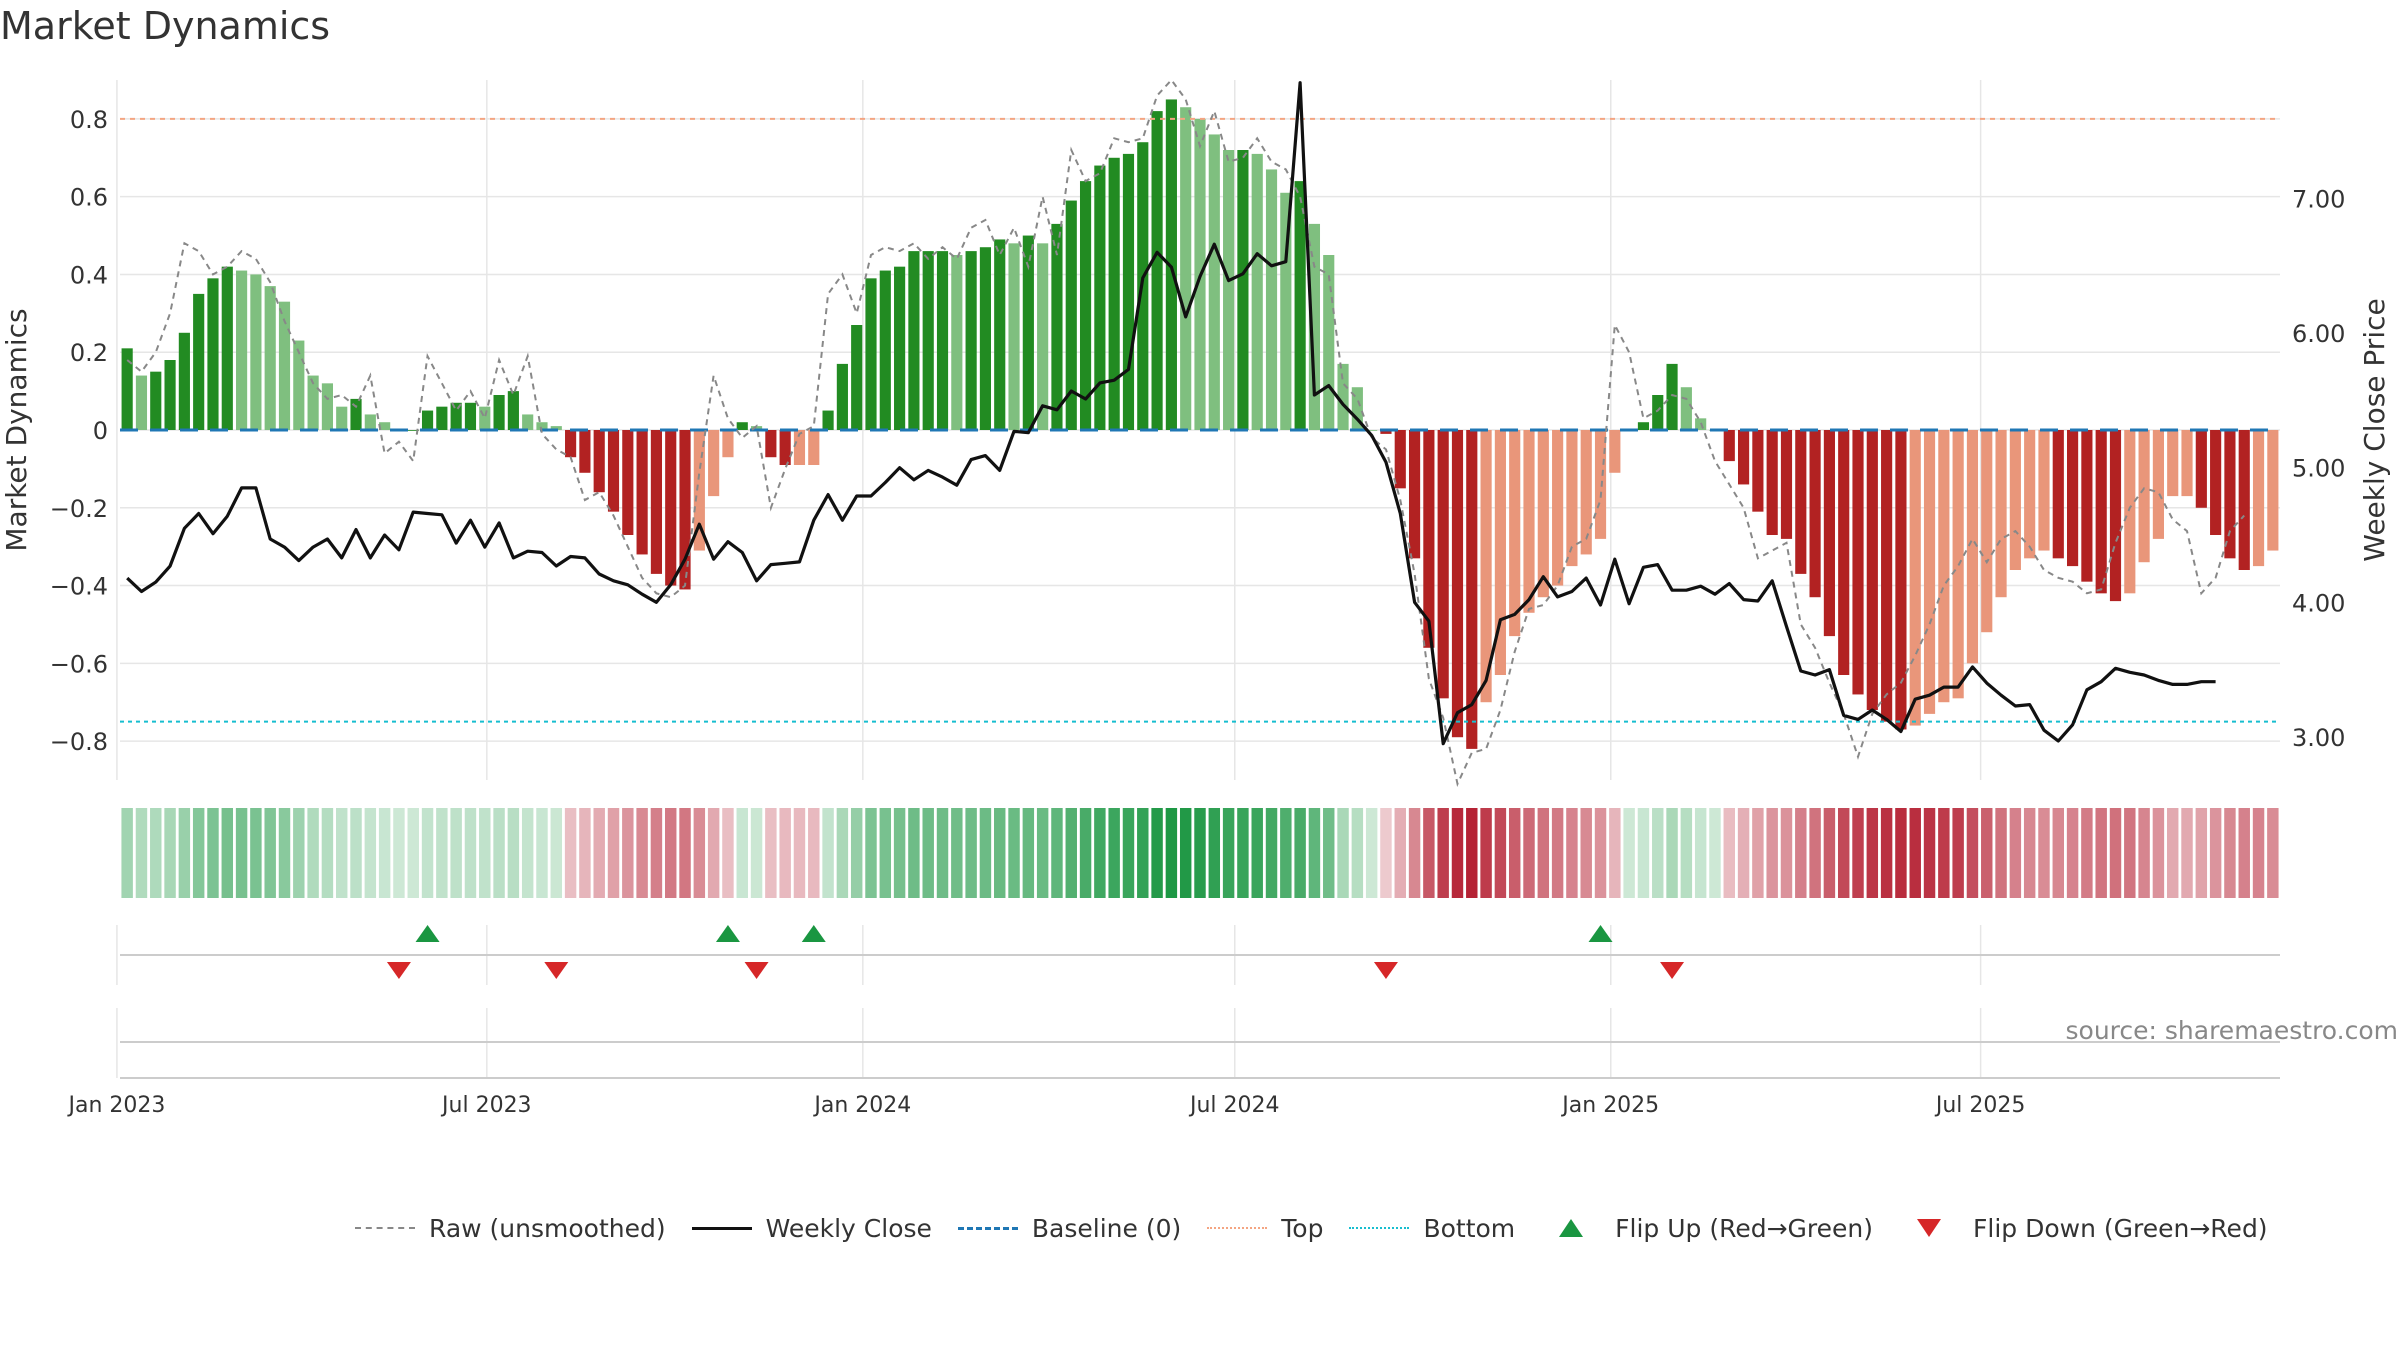 The height and width of the screenshot is (1350, 2400). Describe the element at coordinates (1198, 955) in the screenshot. I see `flip-panel` at that location.